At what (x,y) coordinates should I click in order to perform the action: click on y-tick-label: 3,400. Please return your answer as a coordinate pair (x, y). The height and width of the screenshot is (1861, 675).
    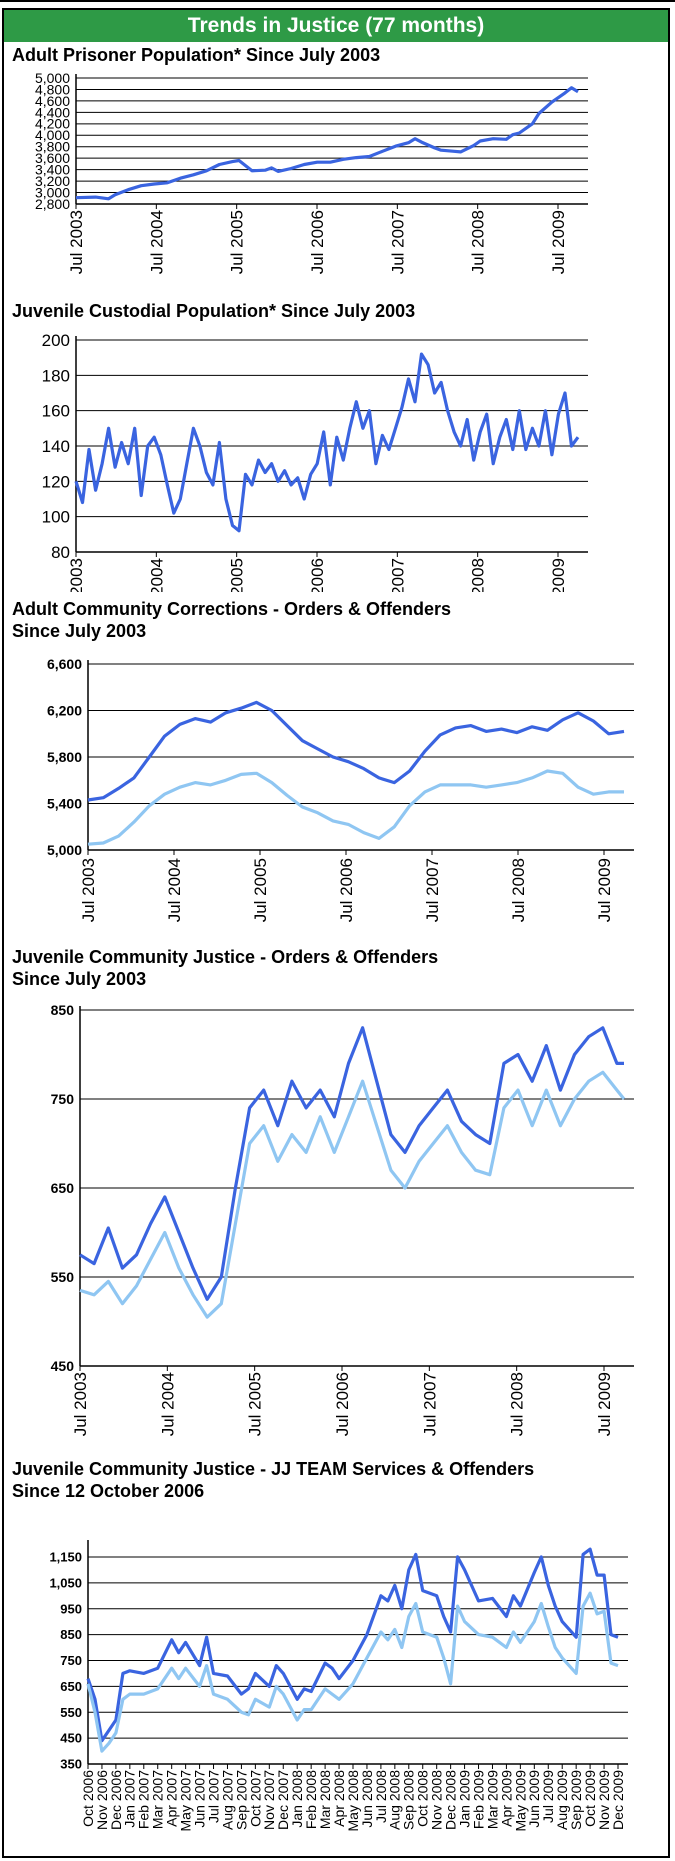
    Looking at the image, I should click on (52, 170).